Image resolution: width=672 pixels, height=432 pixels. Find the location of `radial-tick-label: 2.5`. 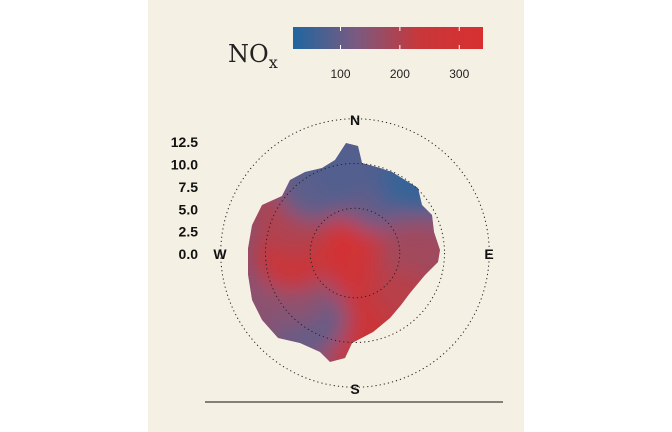

radial-tick-label: 2.5 is located at coordinates (189, 232).